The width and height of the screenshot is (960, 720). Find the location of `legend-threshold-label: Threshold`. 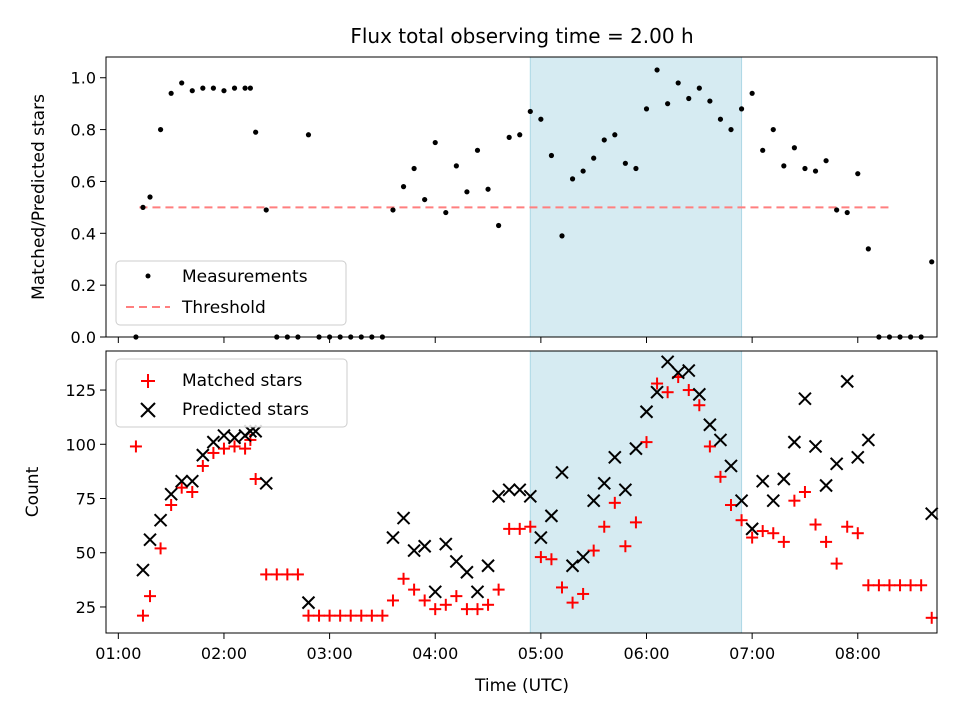

legend-threshold-label: Threshold is located at coordinates (223, 308).